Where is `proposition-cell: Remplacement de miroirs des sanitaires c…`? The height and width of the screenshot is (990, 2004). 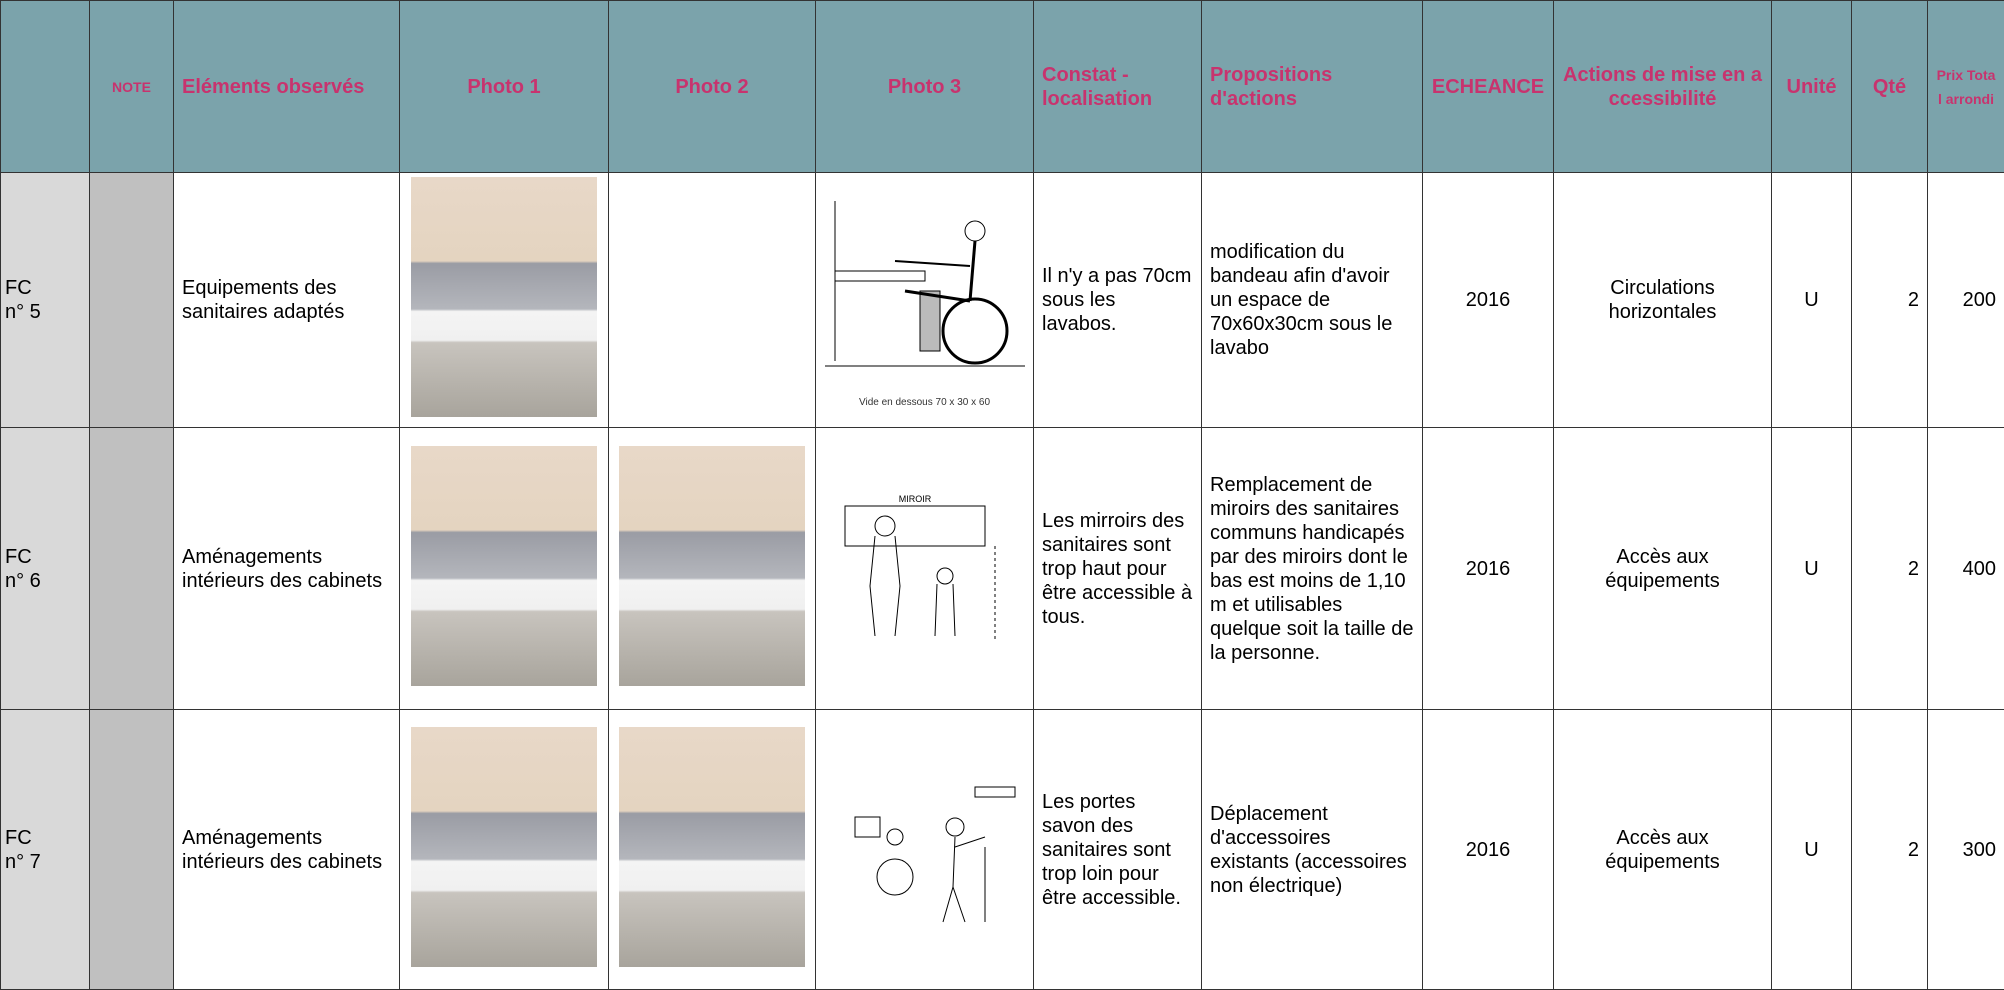 proposition-cell: Remplacement de miroirs des sanitaires c… is located at coordinates (1312, 568).